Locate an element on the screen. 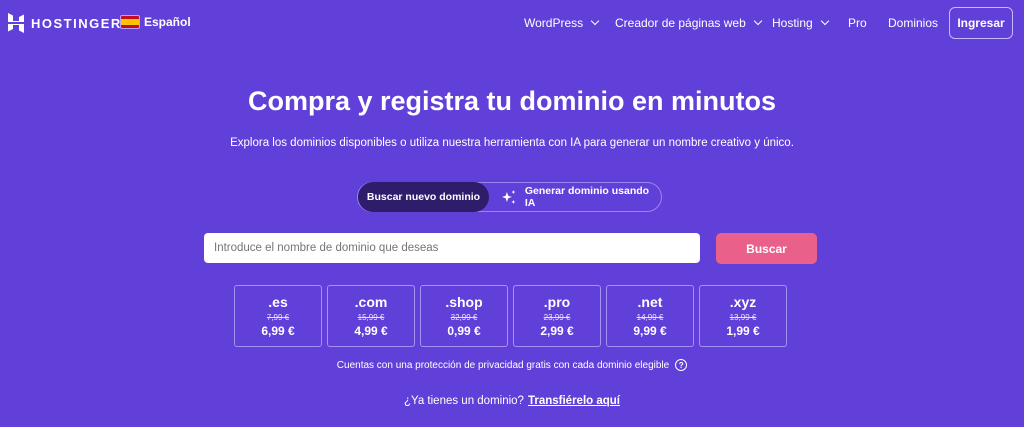  tld-old-price: 7,99 € is located at coordinates (278, 317).